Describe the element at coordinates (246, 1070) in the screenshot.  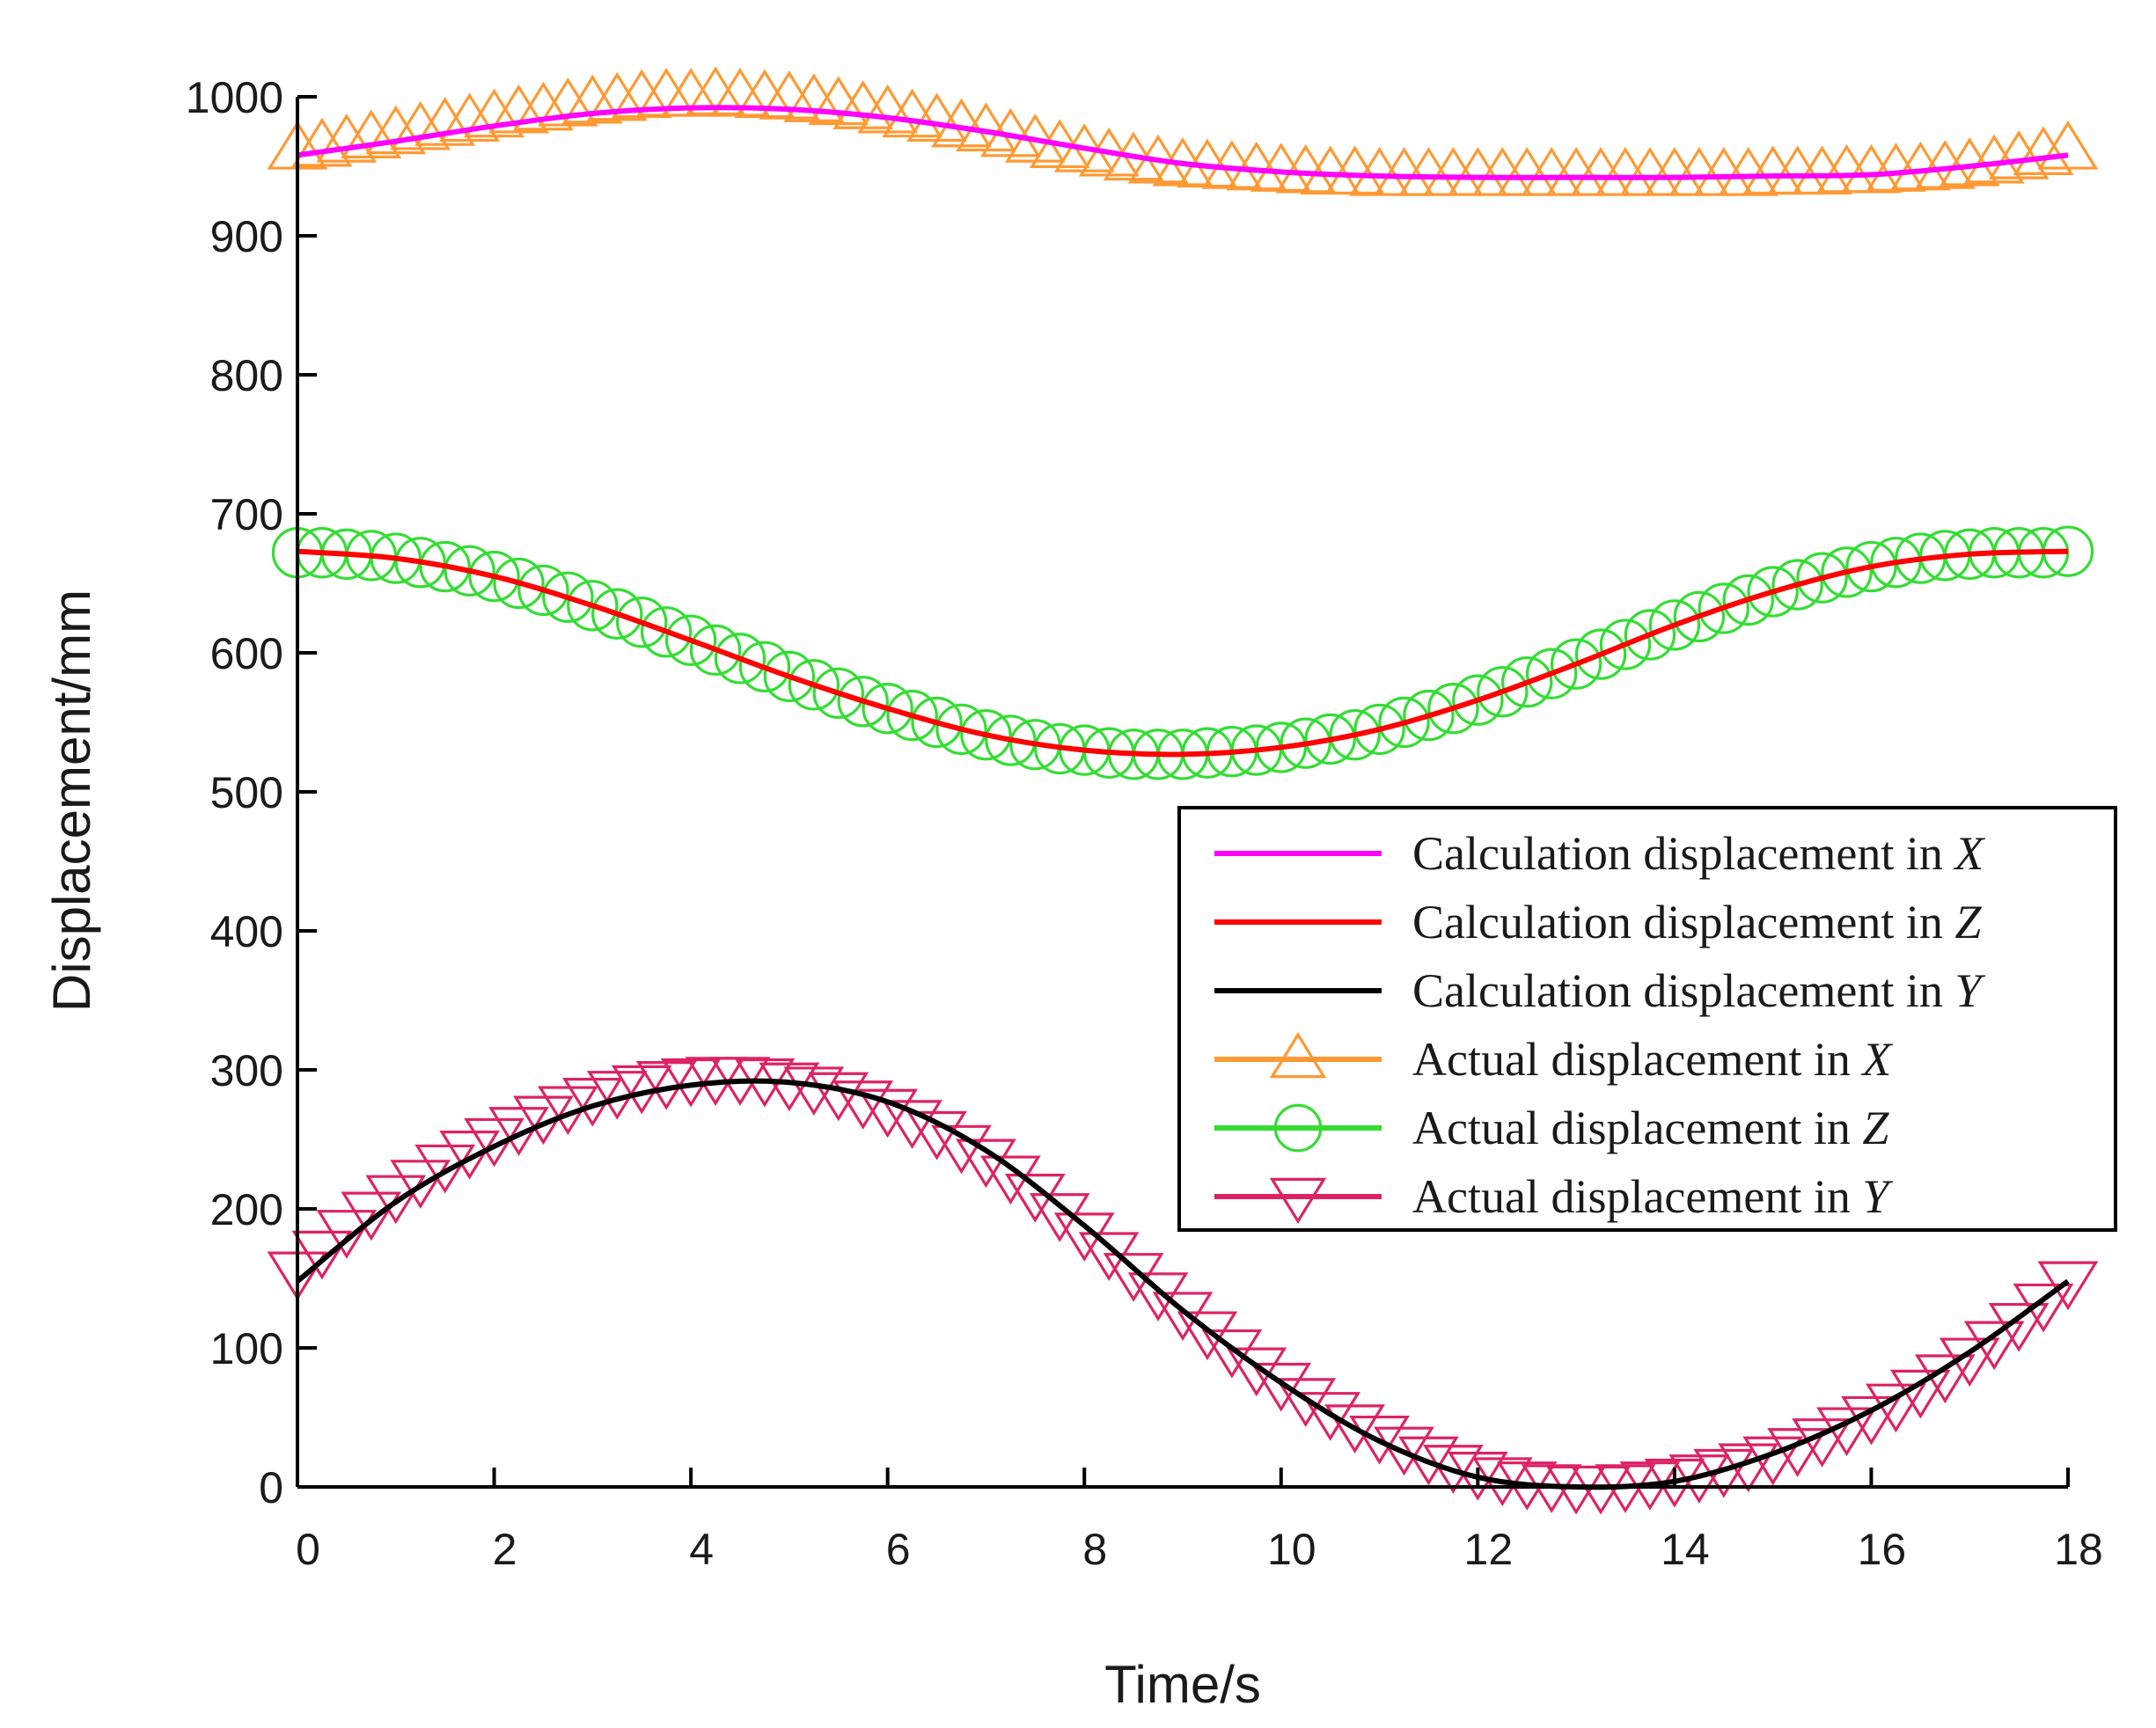
I see `y-tick-label: 300` at that location.